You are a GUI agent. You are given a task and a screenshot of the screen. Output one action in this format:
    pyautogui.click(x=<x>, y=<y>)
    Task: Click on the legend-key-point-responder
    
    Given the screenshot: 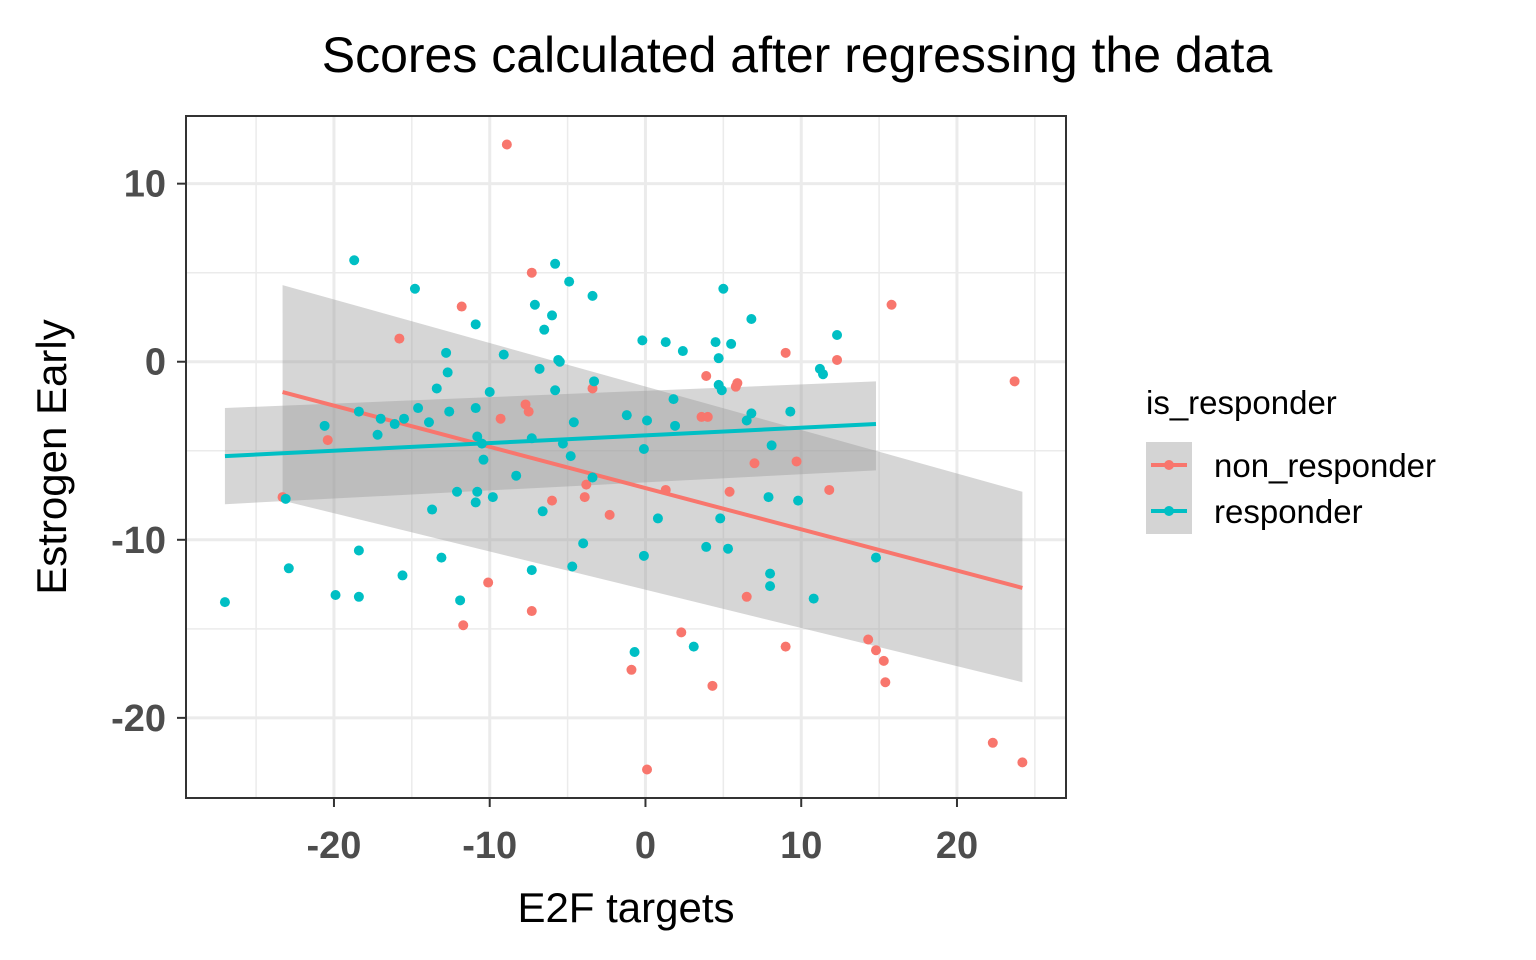 What is the action you would take?
    pyautogui.click(x=1169, y=511)
    